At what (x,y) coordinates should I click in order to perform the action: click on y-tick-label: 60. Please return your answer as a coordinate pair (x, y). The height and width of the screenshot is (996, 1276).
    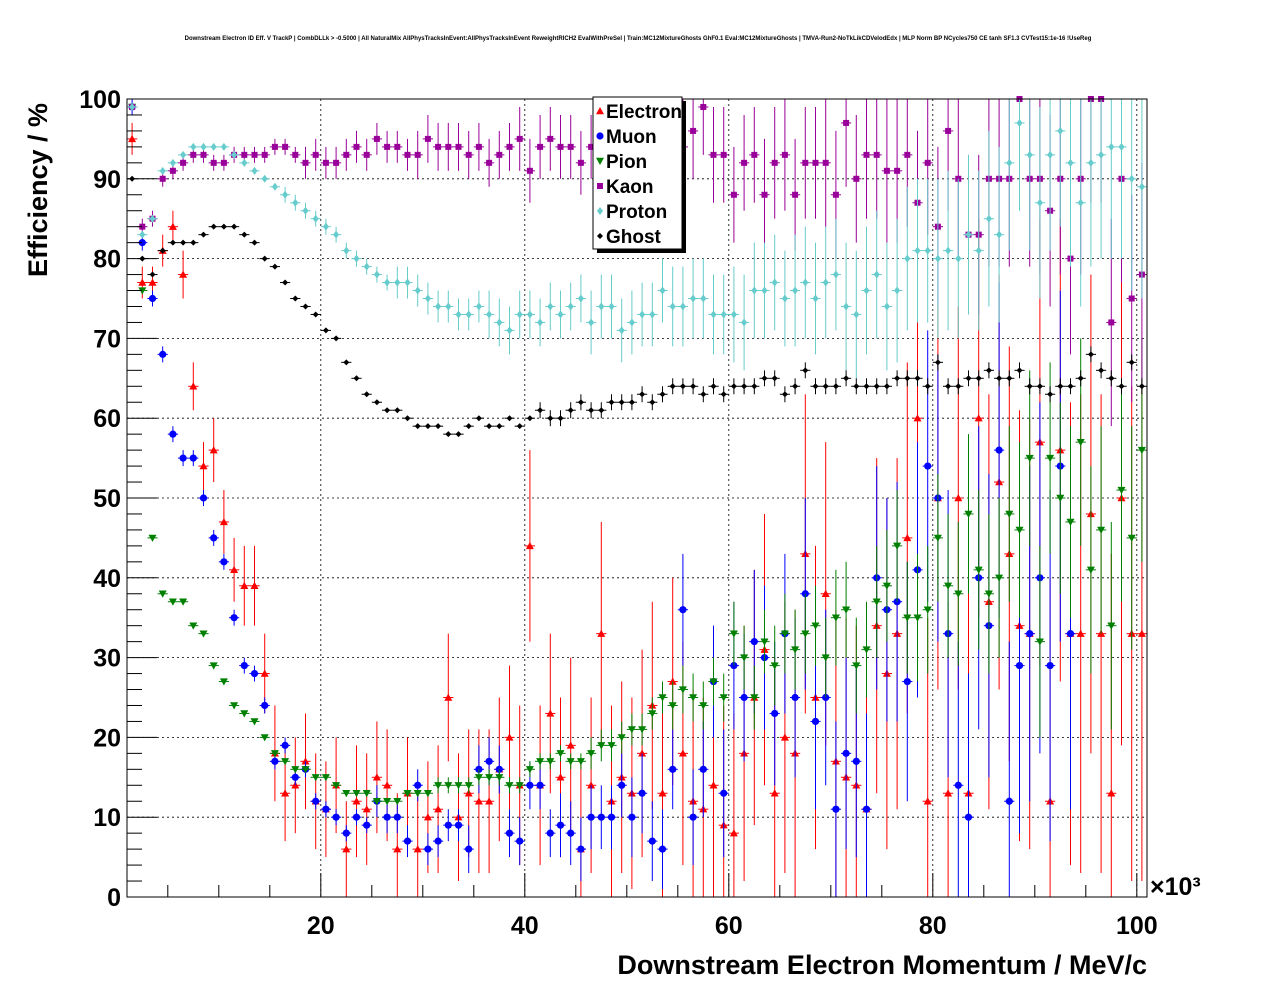
    Looking at the image, I should click on (107, 419).